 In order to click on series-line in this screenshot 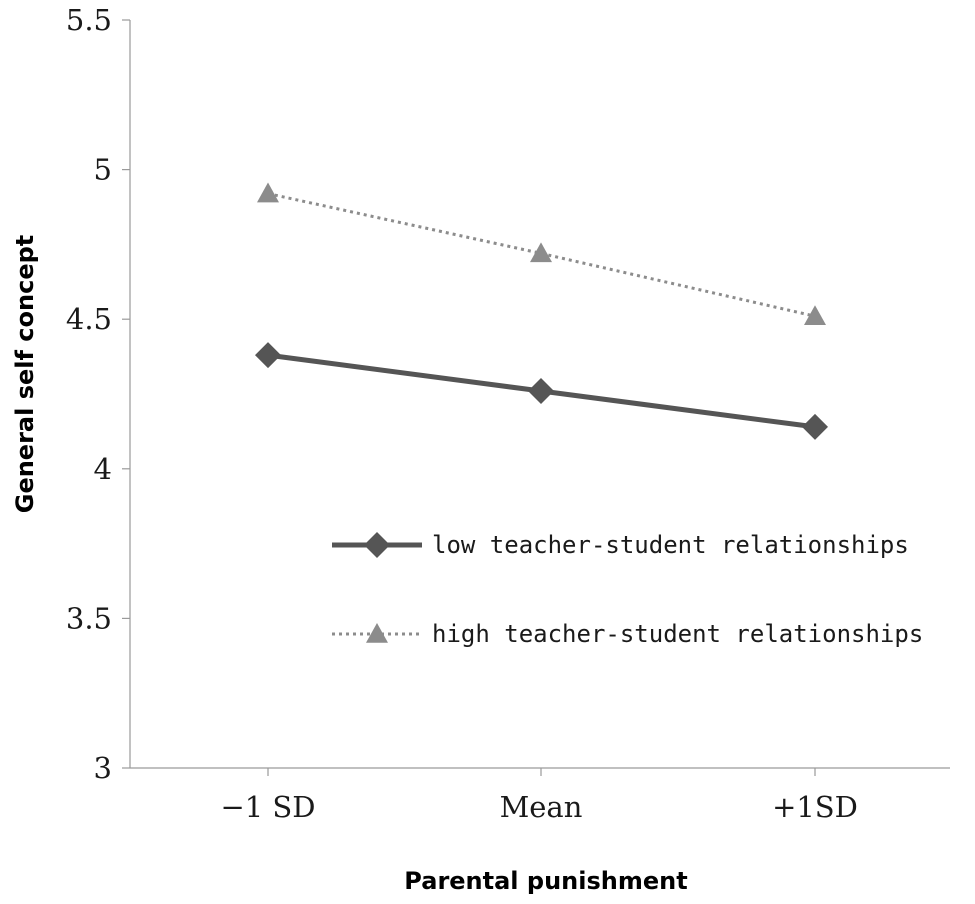, I will do `click(541, 255)`.